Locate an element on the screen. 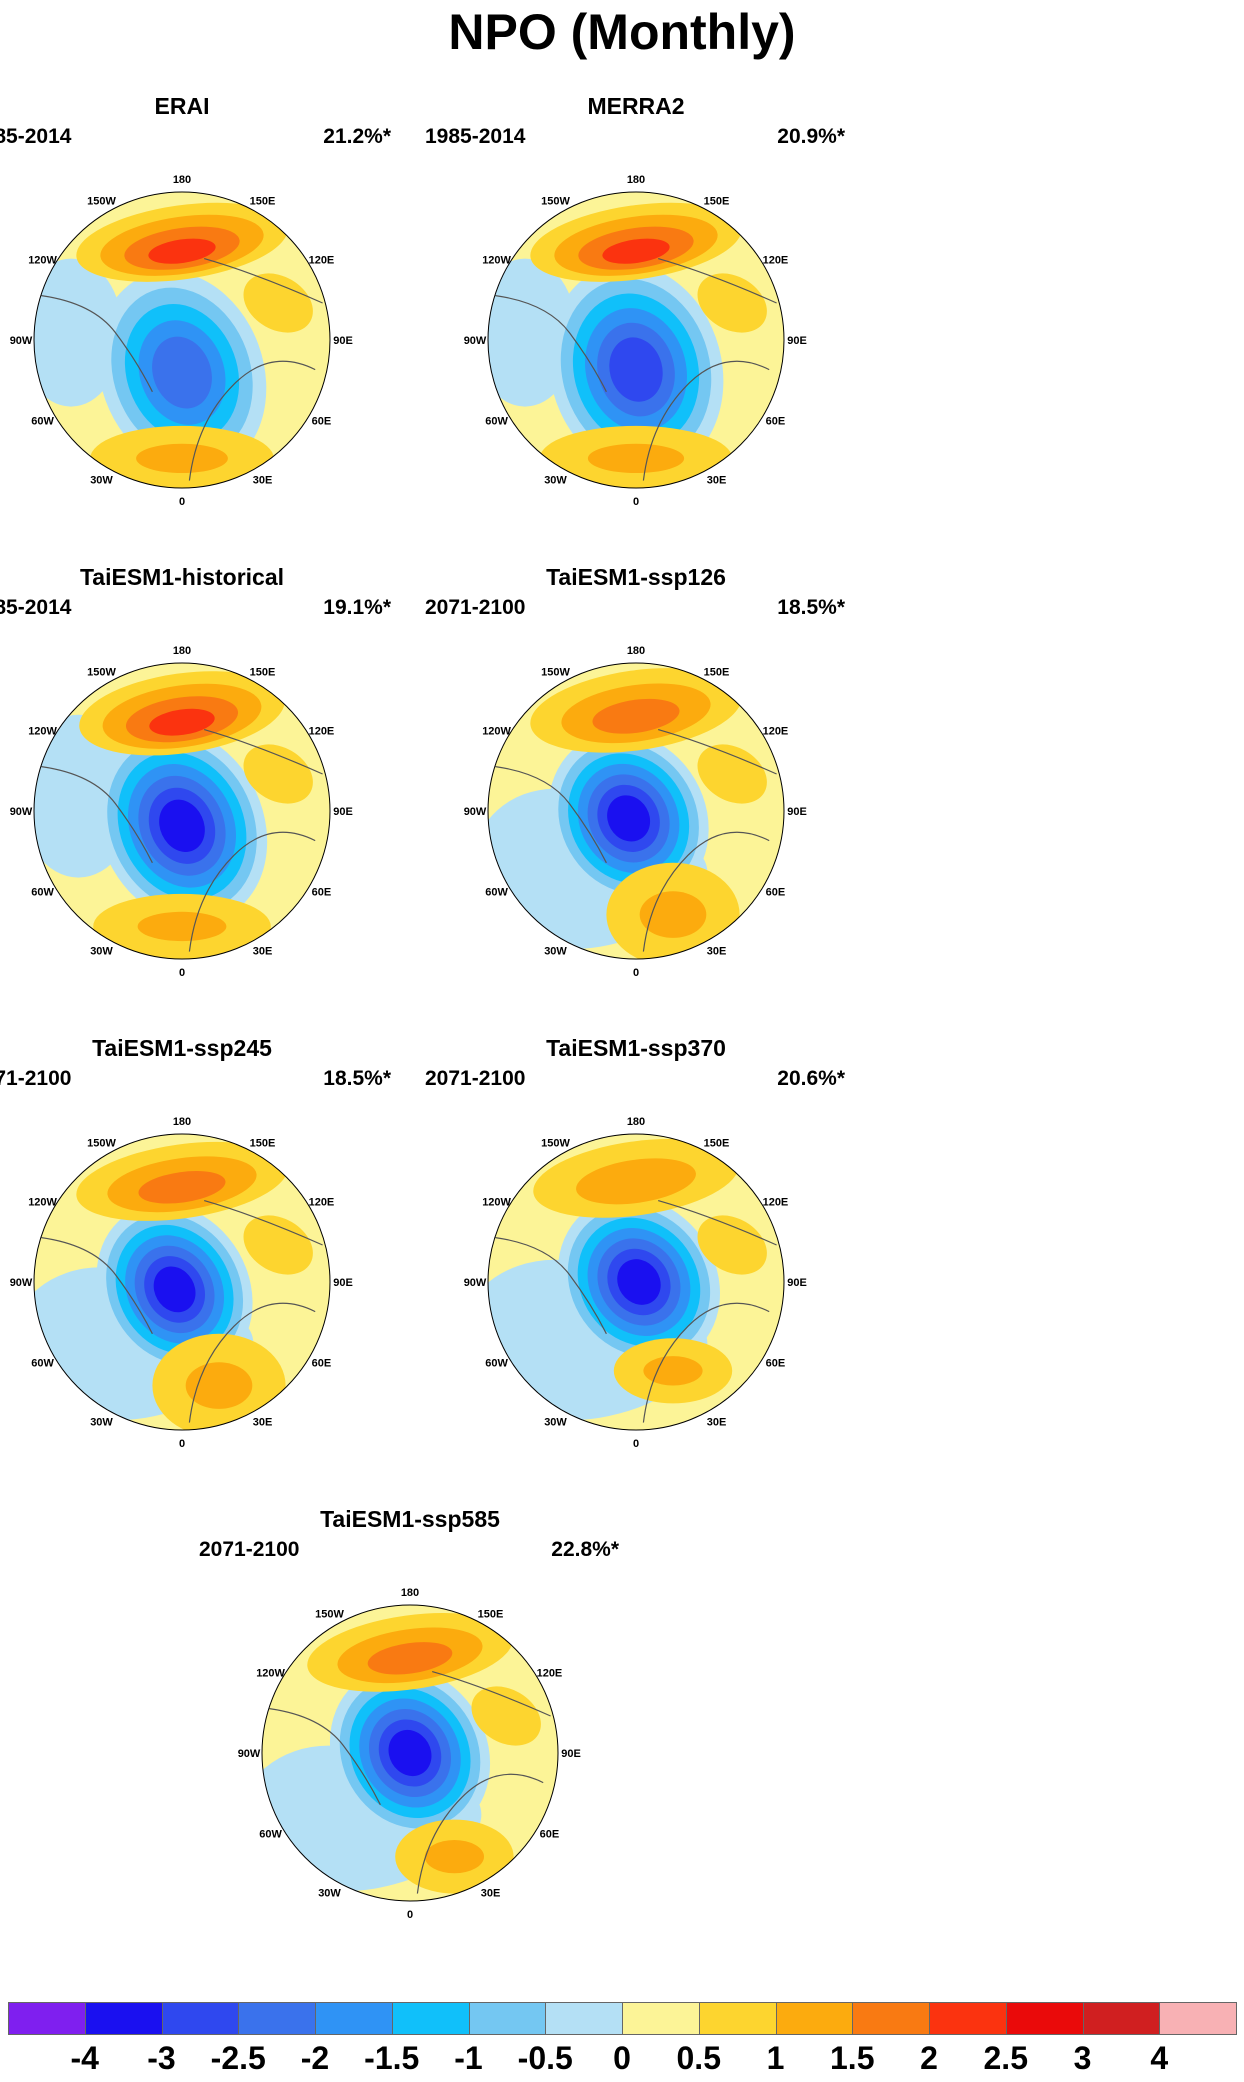  colorbar-tick-label: 1 is located at coordinates (775, 2058).